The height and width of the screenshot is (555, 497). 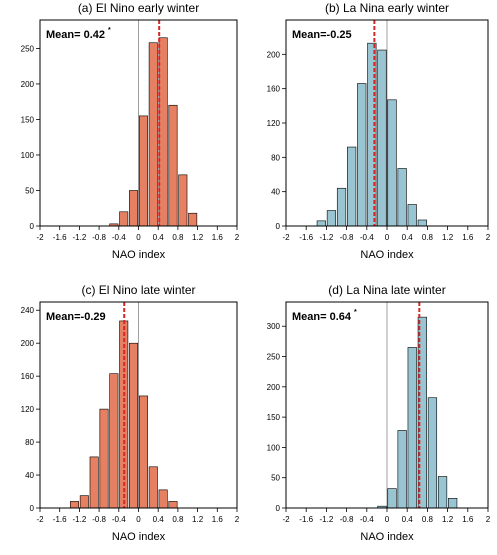 What do you see at coordinates (28, 409) in the screenshot?
I see `panel-c-y-tick-label-3: 120` at bounding box center [28, 409].